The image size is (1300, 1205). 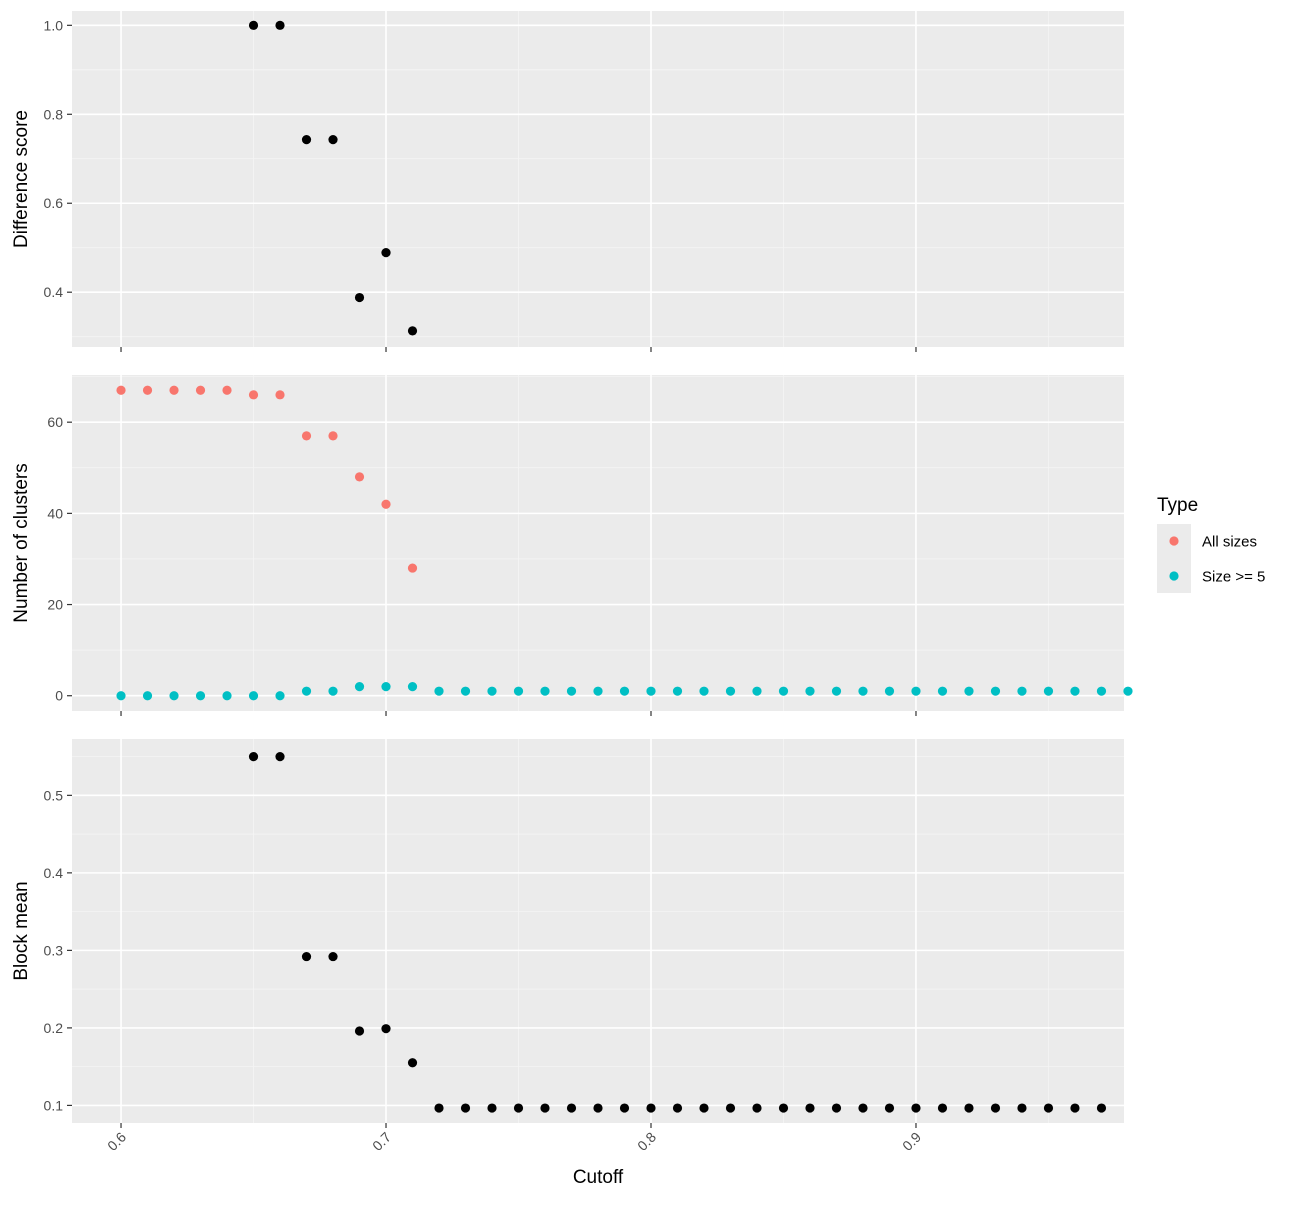 What do you see at coordinates (54, 1105) in the screenshot?
I see `y-tick-label: 0.1` at bounding box center [54, 1105].